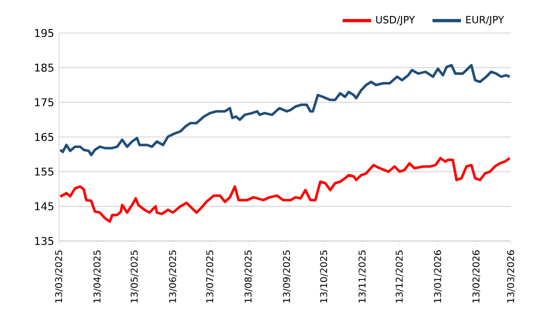 Image resolution: width=548 pixels, height=321 pixels. What do you see at coordinates (44, 172) in the screenshot?
I see `y-tick-label: 155` at bounding box center [44, 172].